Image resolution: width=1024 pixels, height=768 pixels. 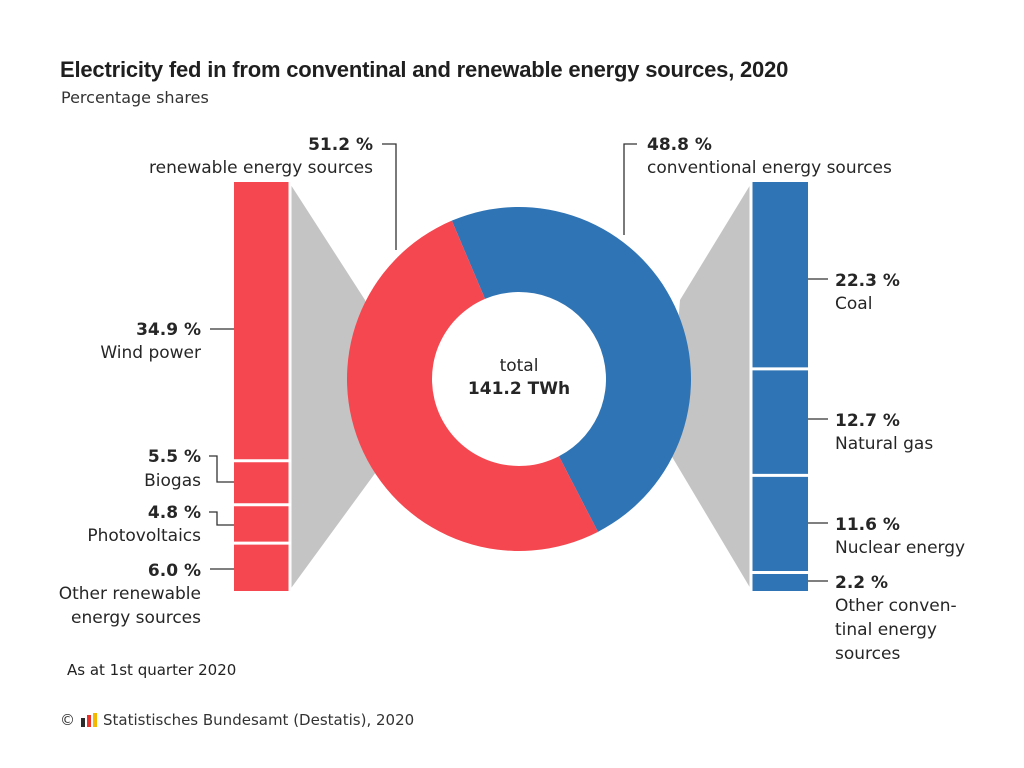 What do you see at coordinates (144, 536) in the screenshot?
I see `segment-label-renewable-2-line-0: Photovoltaics` at bounding box center [144, 536].